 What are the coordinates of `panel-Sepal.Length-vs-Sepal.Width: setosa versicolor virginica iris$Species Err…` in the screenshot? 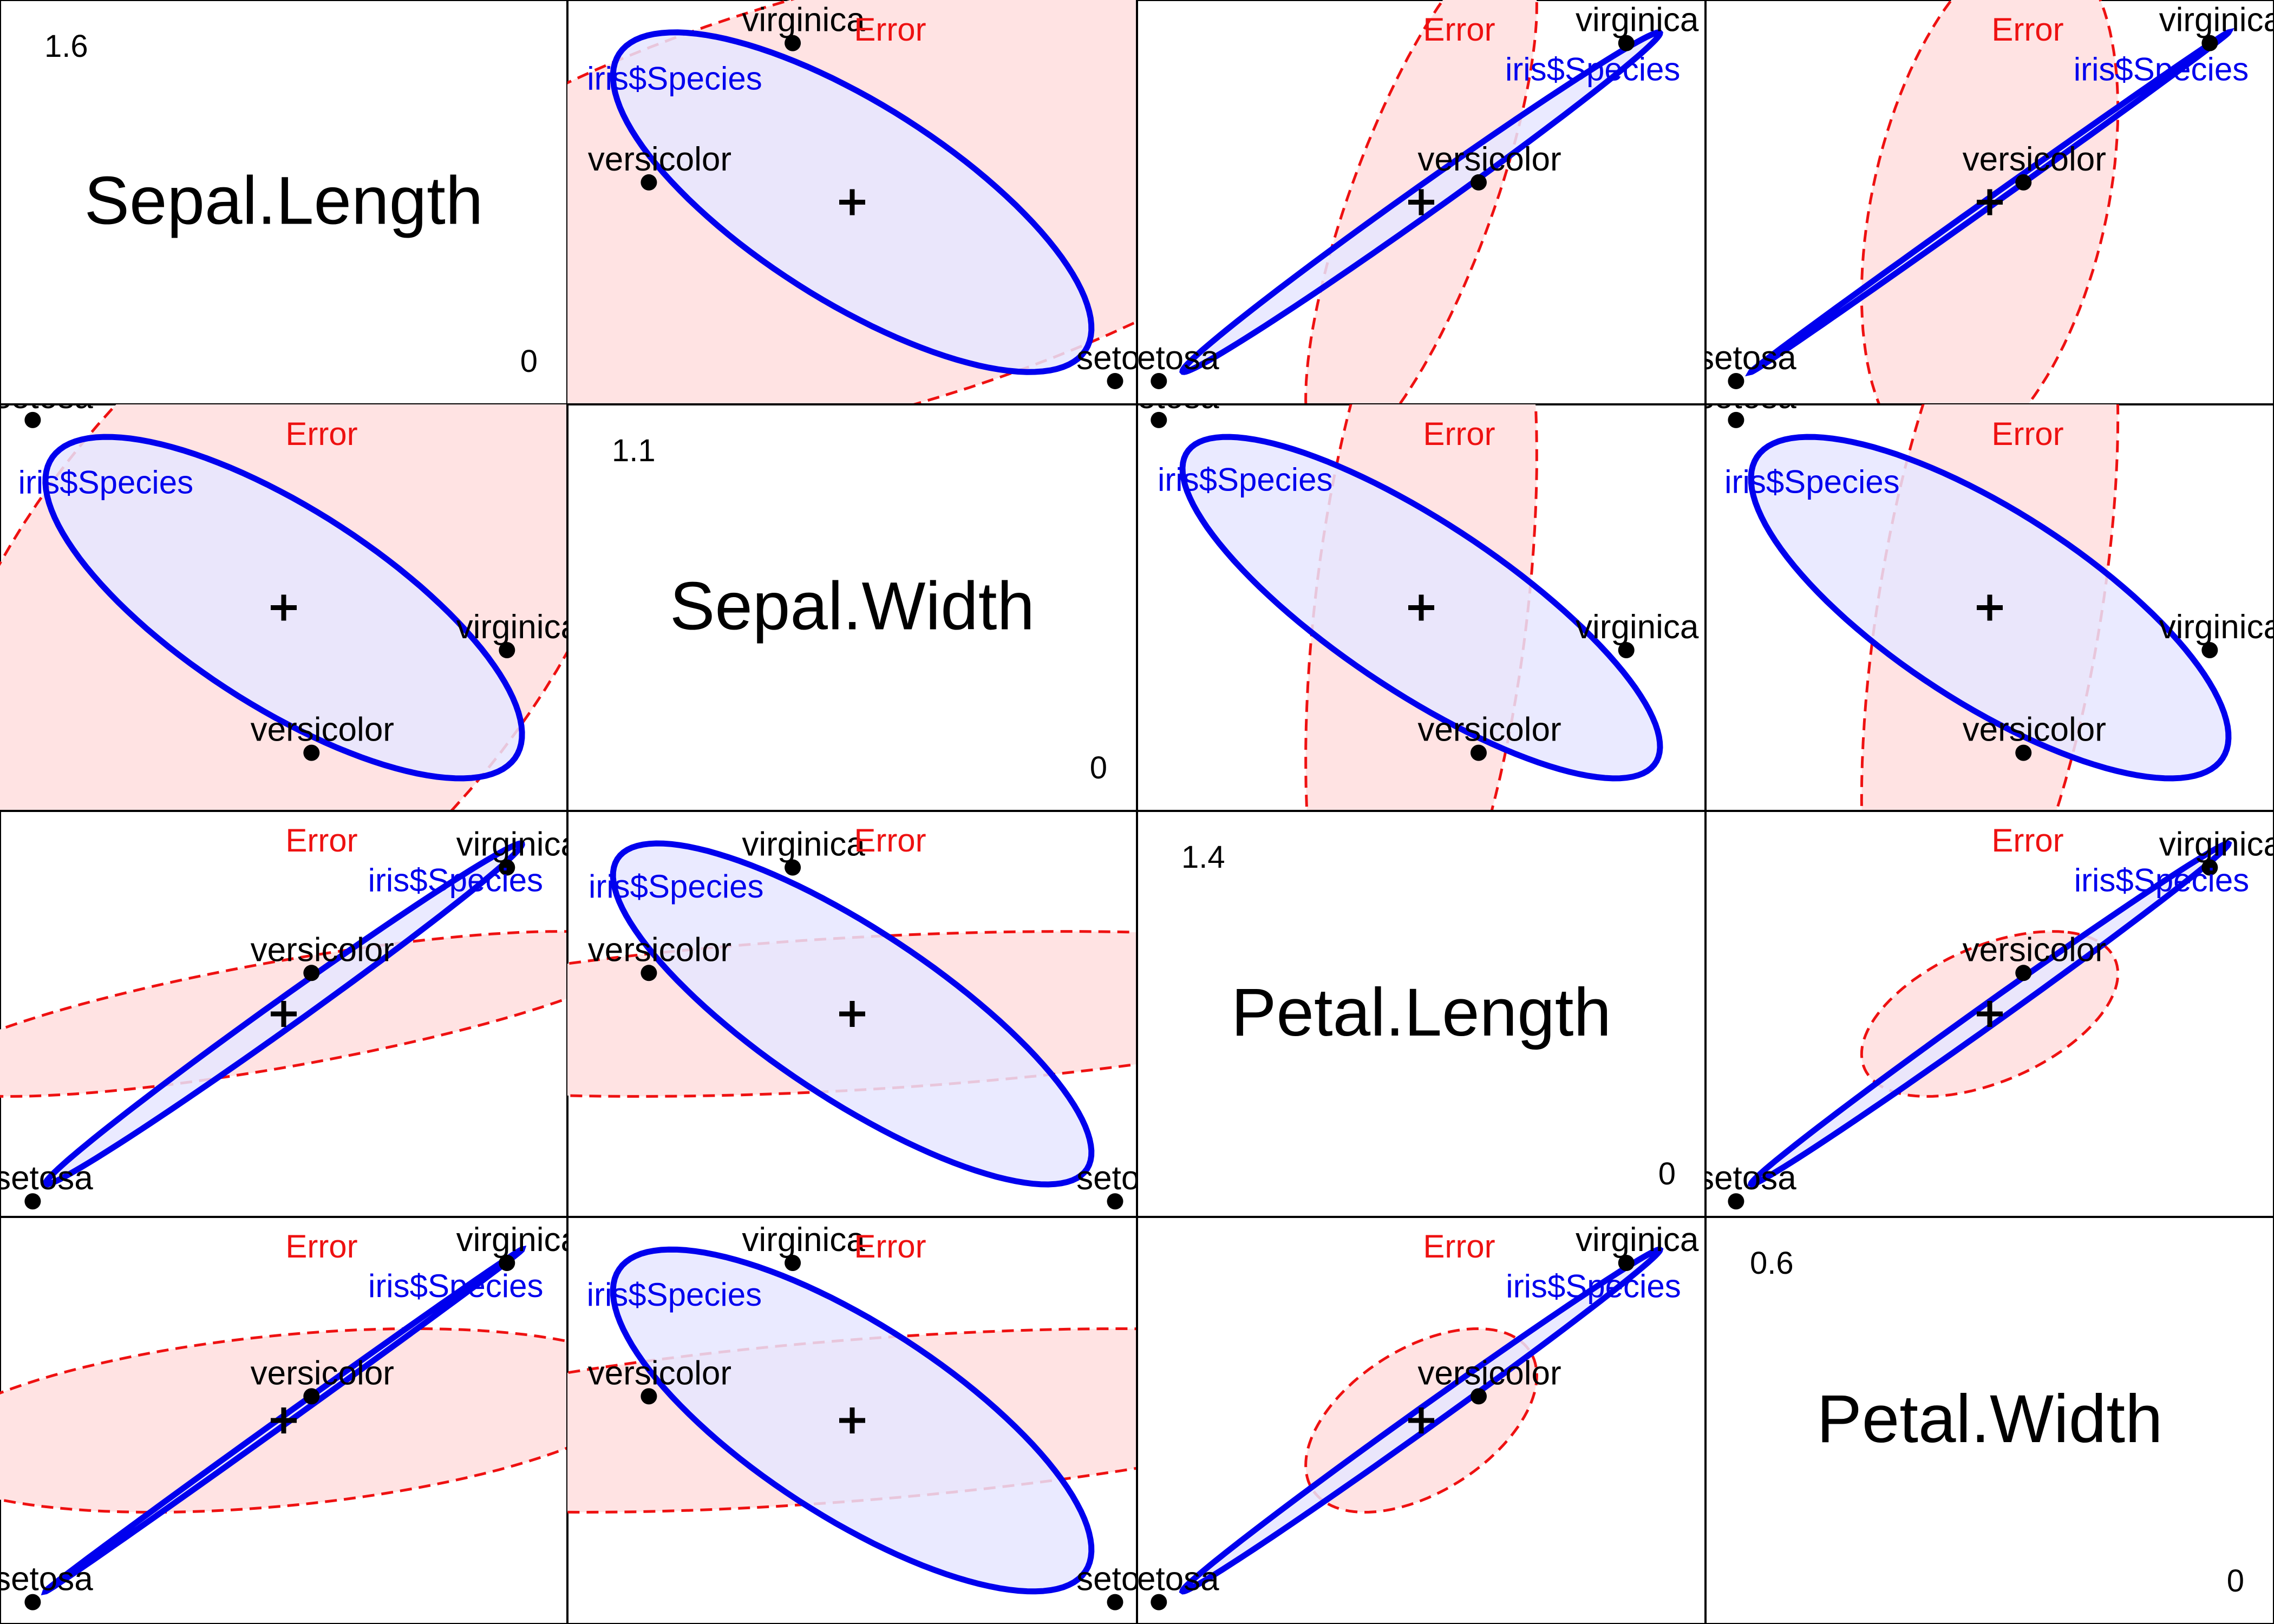 It's located at (852, 203).